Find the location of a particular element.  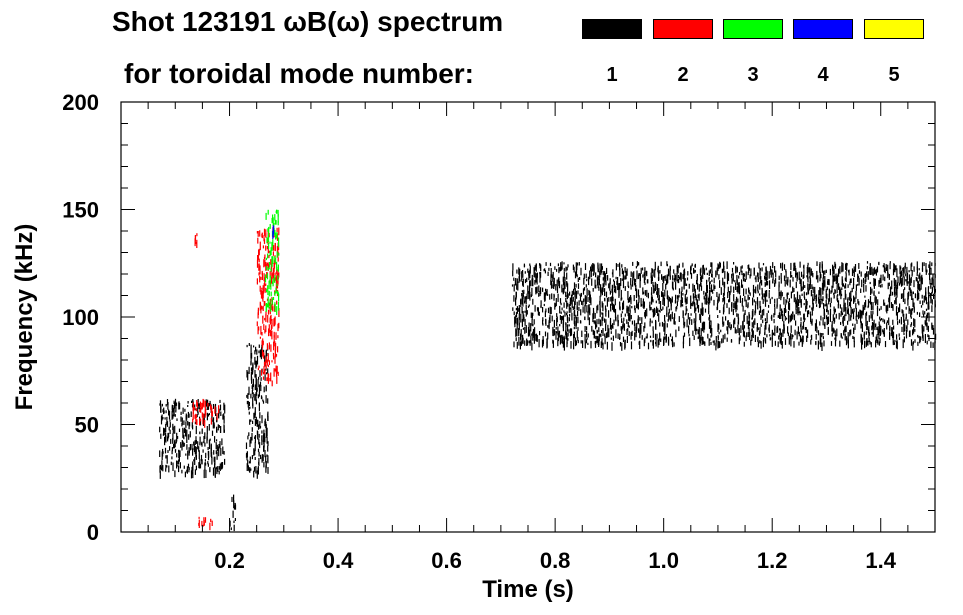

x-tick-label: 0.8 is located at coordinates (555, 560).